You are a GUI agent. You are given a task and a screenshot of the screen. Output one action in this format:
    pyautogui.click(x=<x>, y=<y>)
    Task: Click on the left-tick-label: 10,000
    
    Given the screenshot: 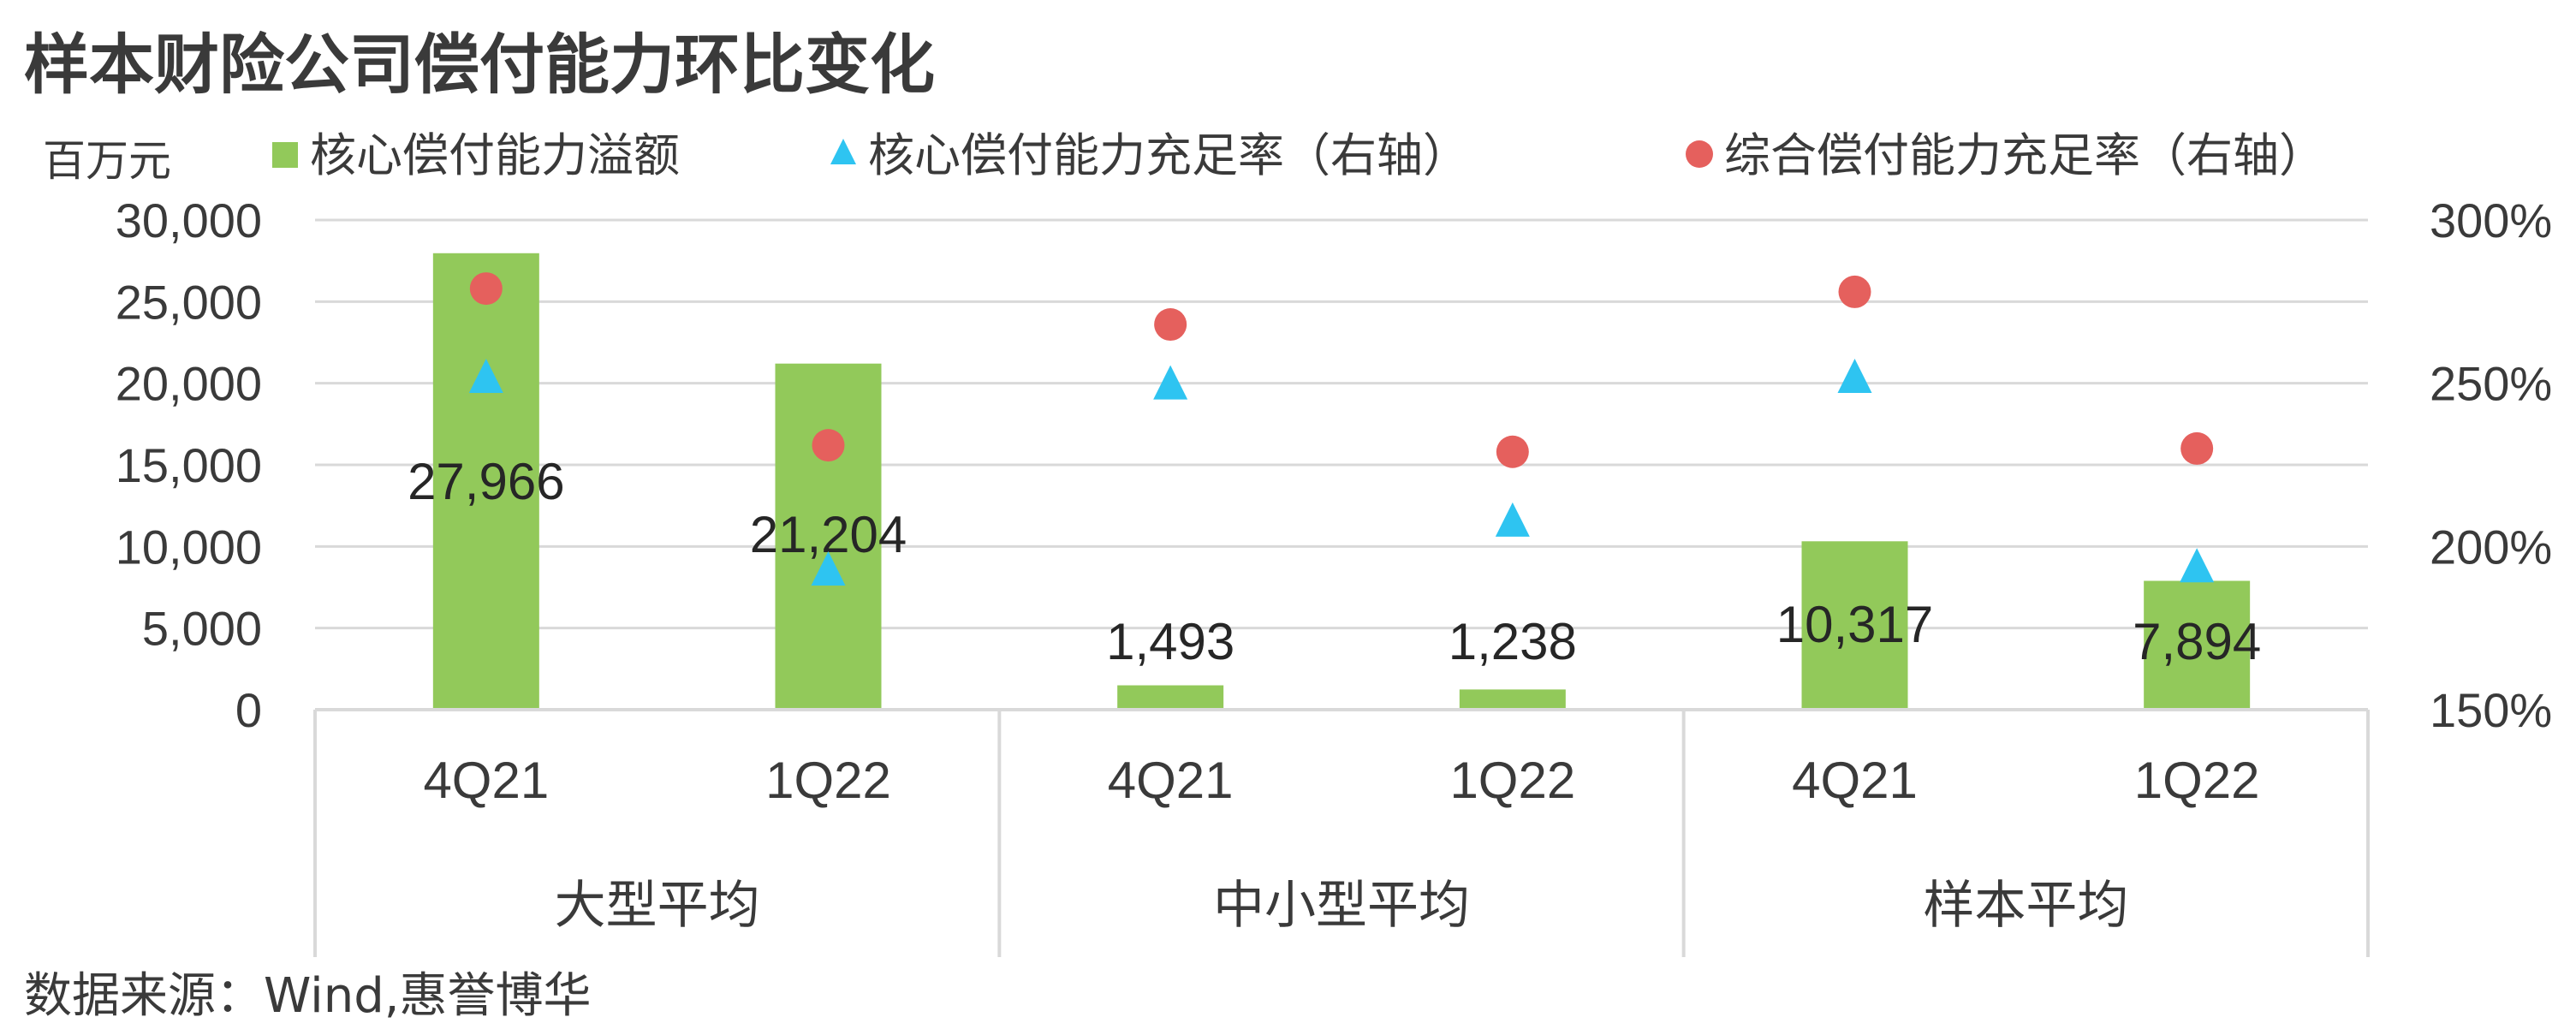 What is the action you would take?
    pyautogui.click(x=189, y=547)
    